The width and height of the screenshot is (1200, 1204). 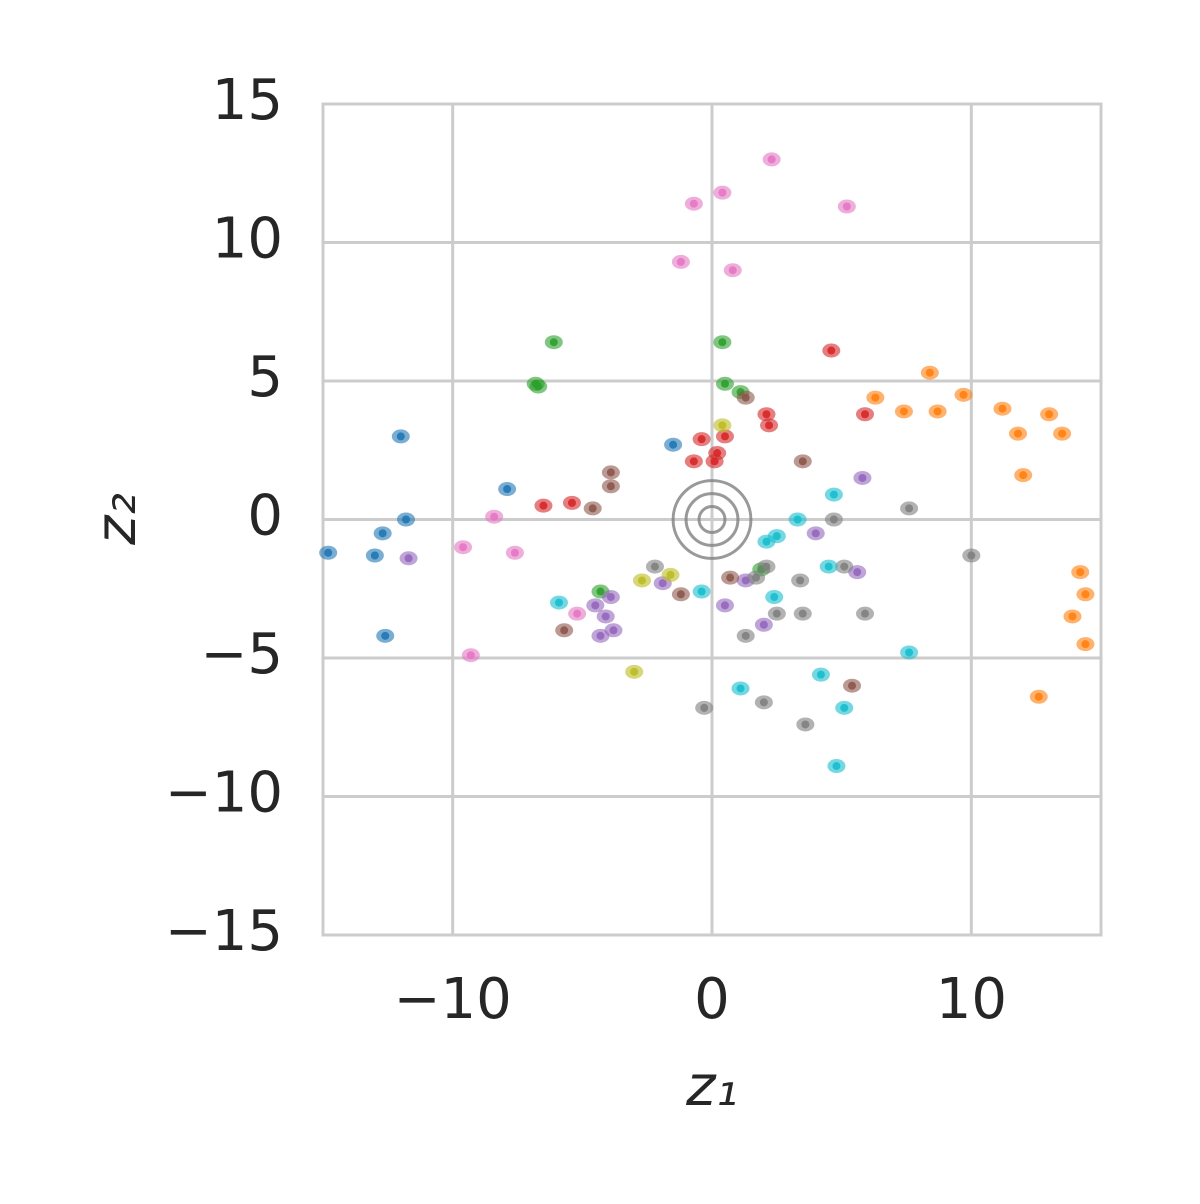 I want to click on y-tick-label: −5, so click(x=241, y=654).